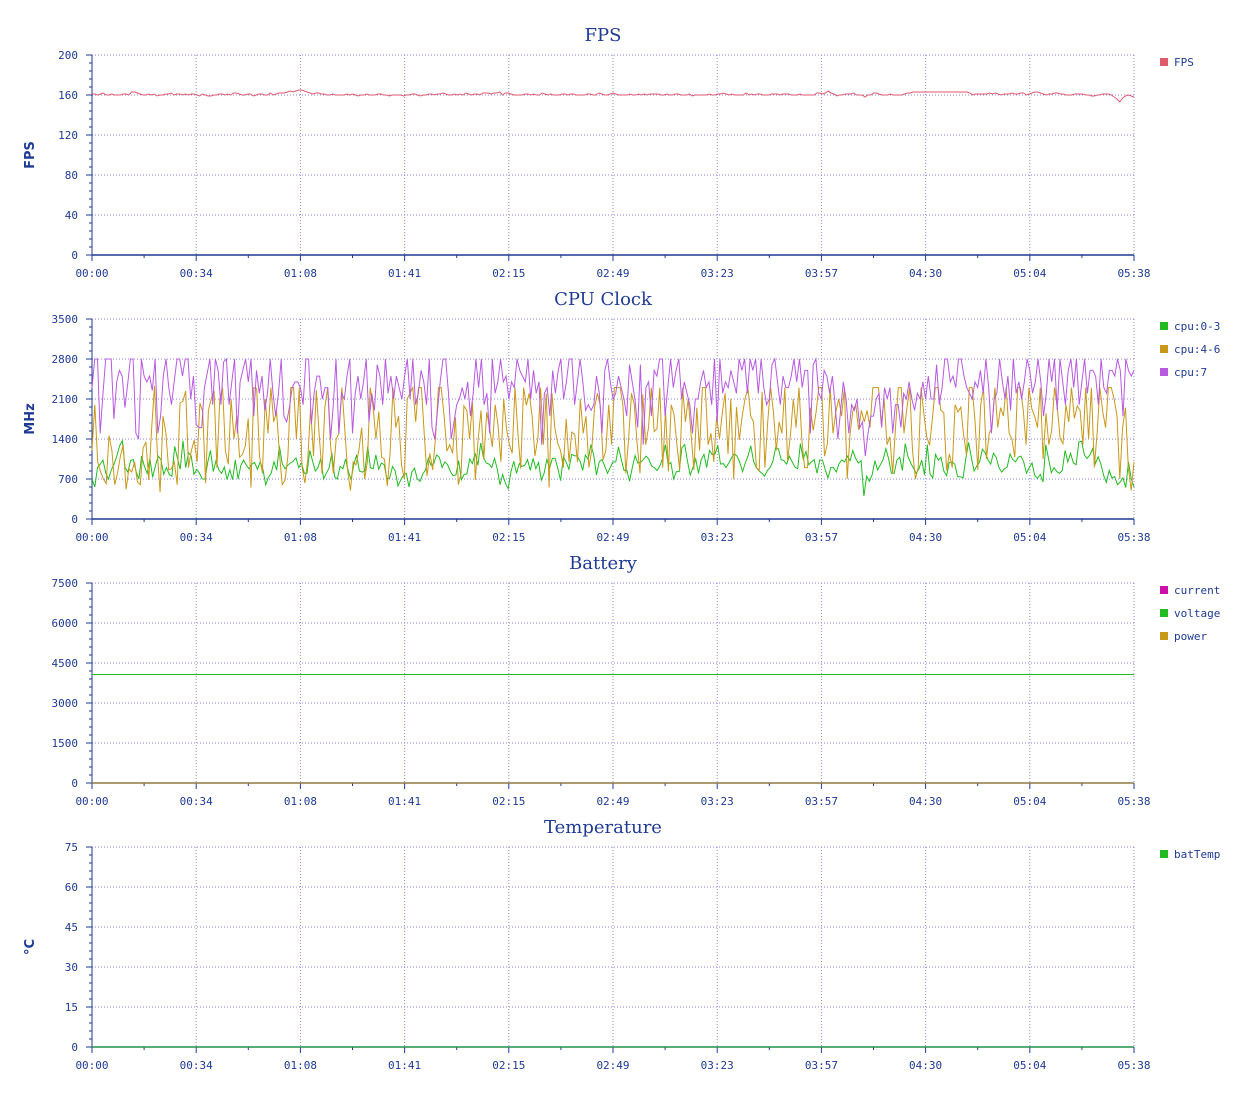 Image resolution: width=1250 pixels, height=1096 pixels. I want to click on y-axis-label: MHz, so click(30, 418).